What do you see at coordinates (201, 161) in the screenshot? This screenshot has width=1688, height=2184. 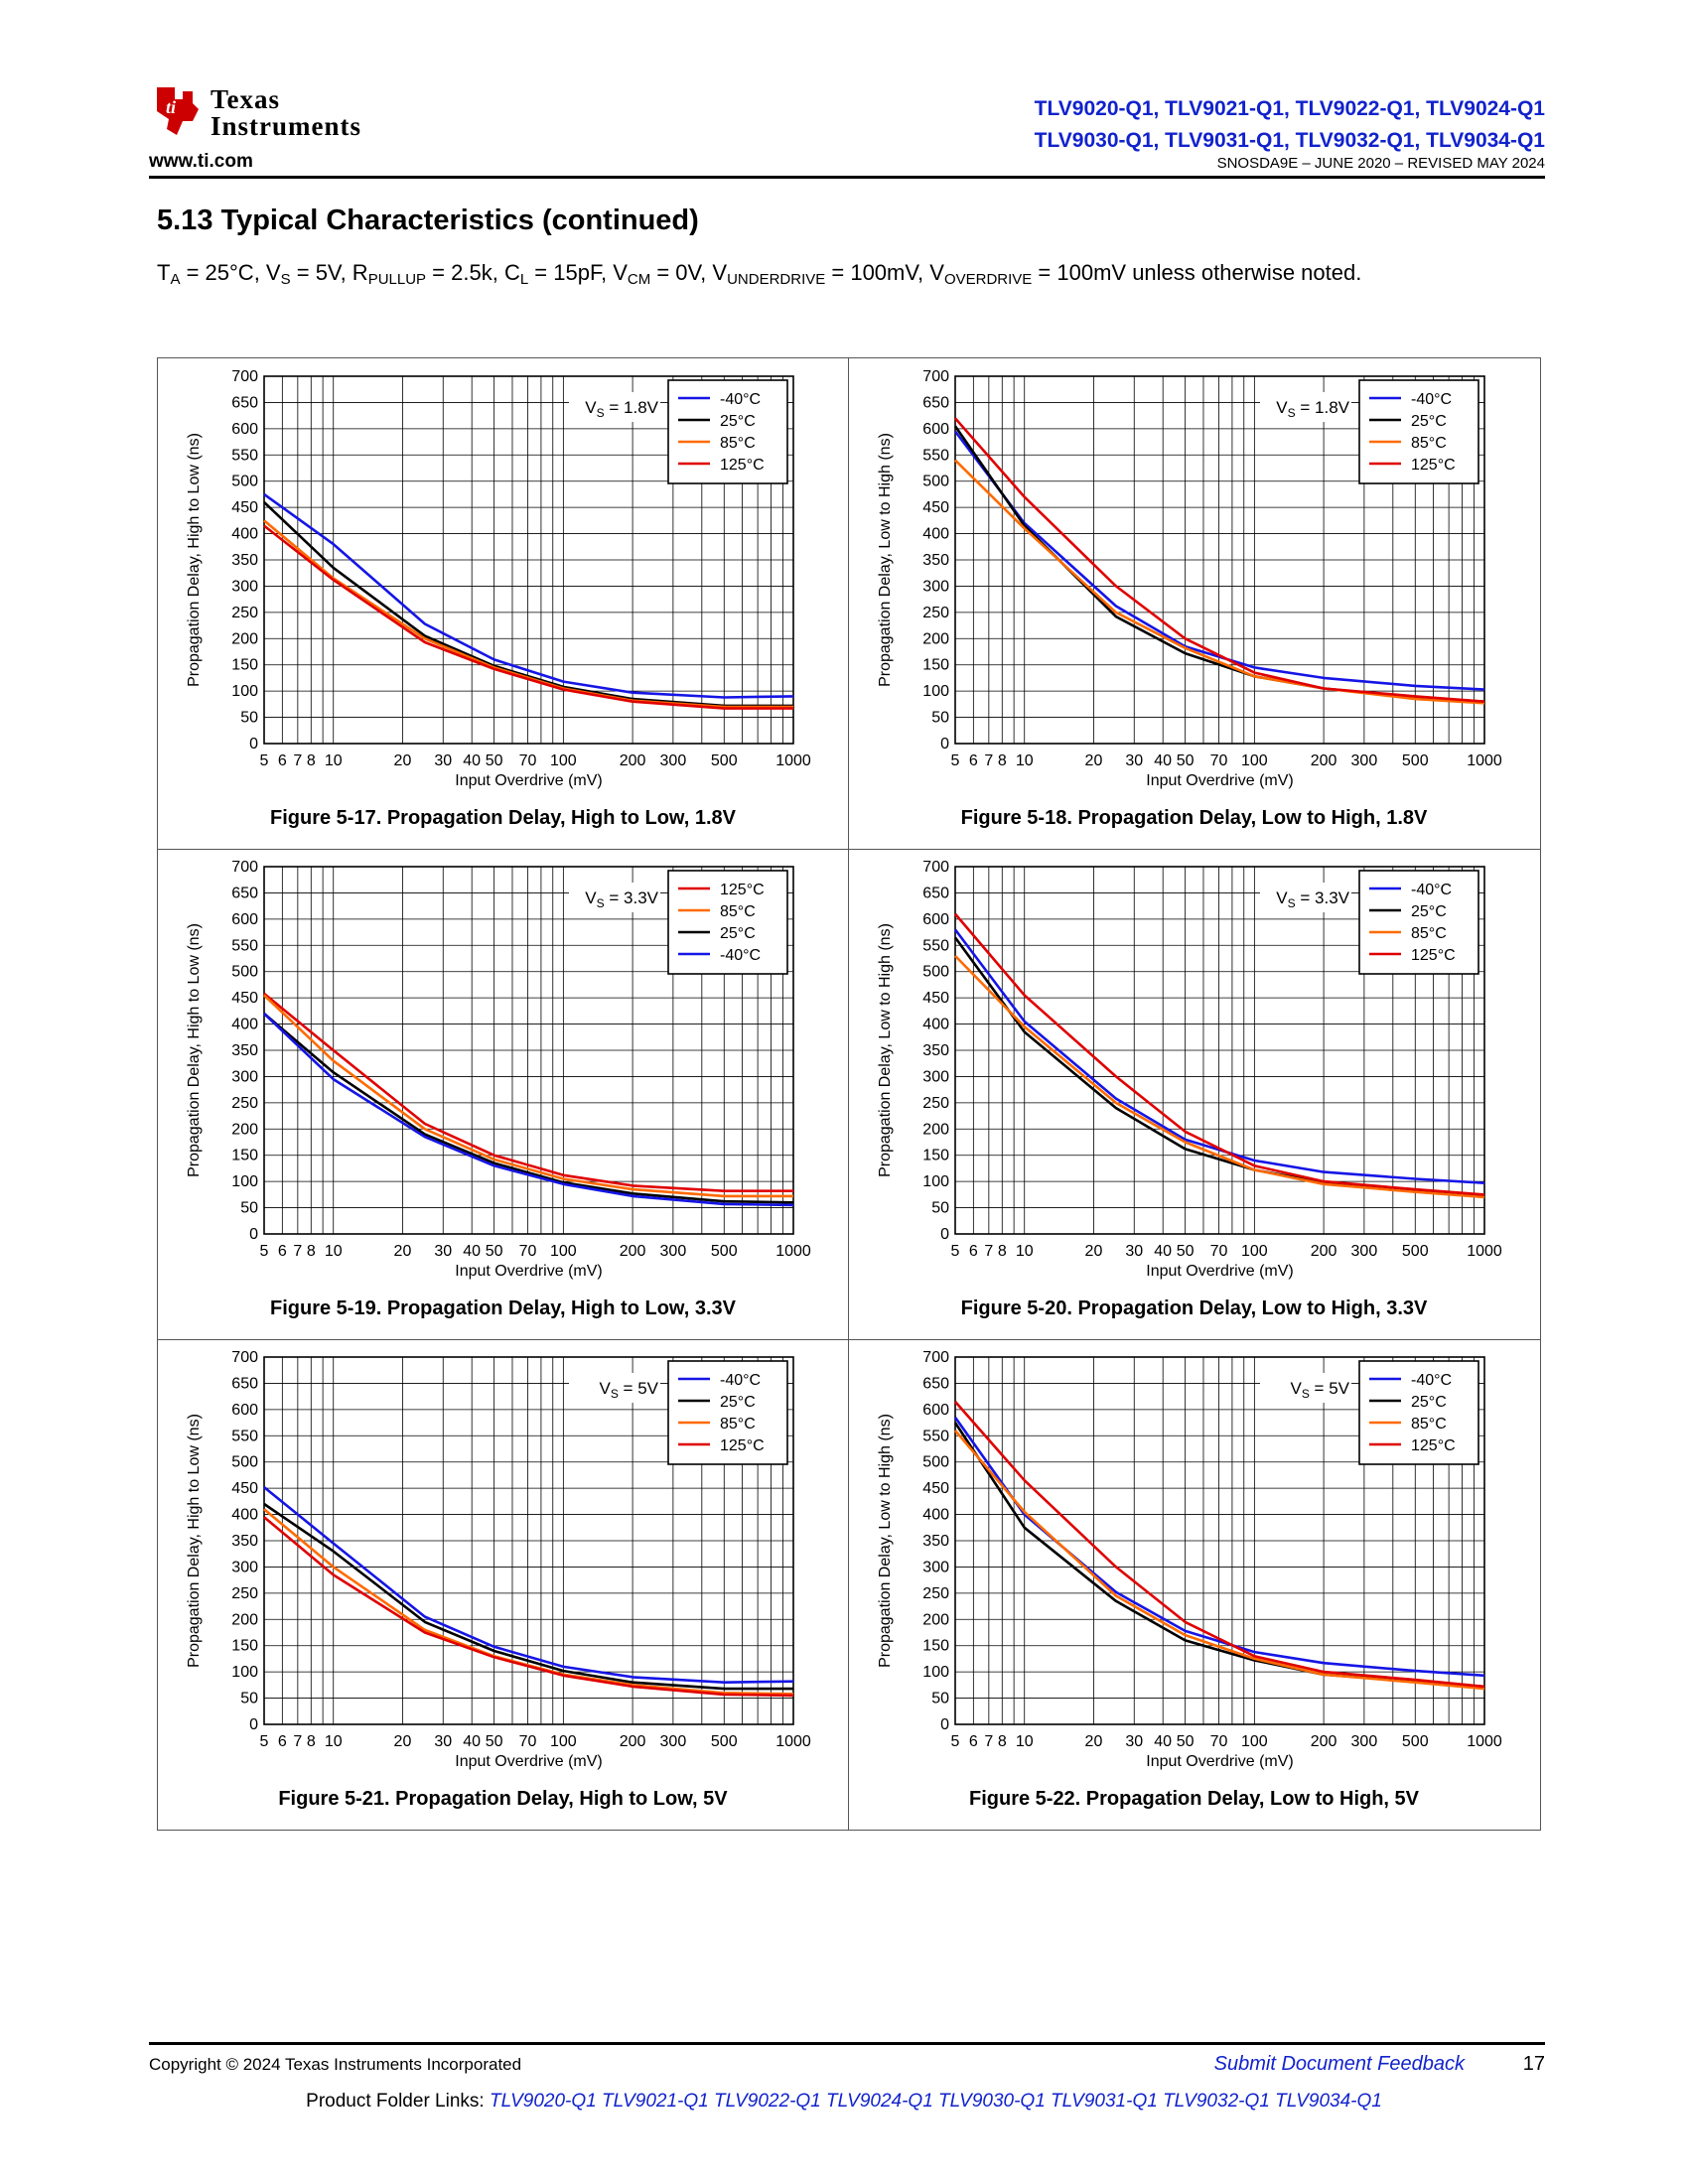 I see `website-link: www.ti.com` at bounding box center [201, 161].